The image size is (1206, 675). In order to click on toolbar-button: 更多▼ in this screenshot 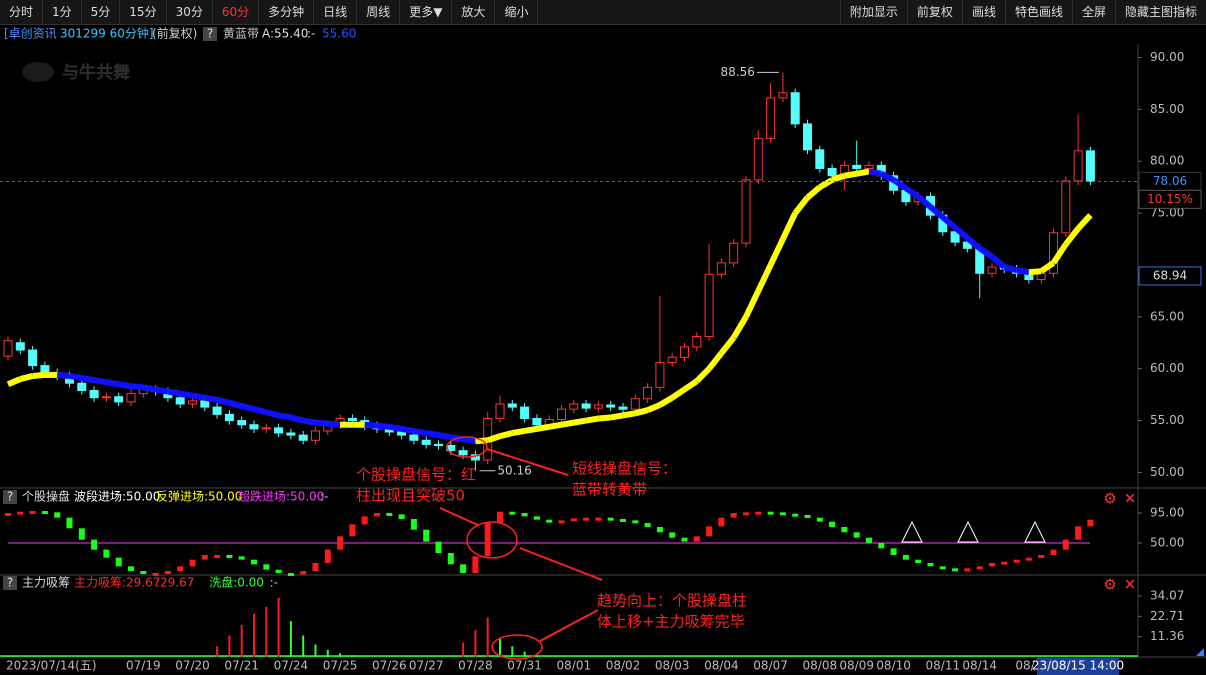, I will do `click(426, 12)`.